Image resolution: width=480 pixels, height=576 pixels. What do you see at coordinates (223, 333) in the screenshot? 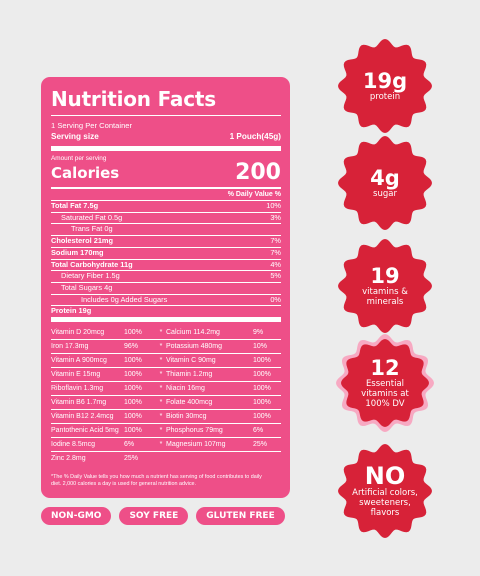
I see `vitamin-row: Calcium 114.2mg 9%` at bounding box center [223, 333].